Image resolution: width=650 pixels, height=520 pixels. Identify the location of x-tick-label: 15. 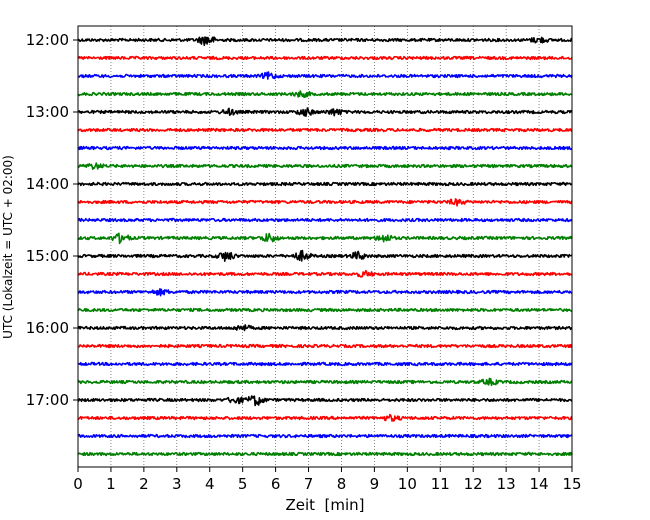
(571, 484).